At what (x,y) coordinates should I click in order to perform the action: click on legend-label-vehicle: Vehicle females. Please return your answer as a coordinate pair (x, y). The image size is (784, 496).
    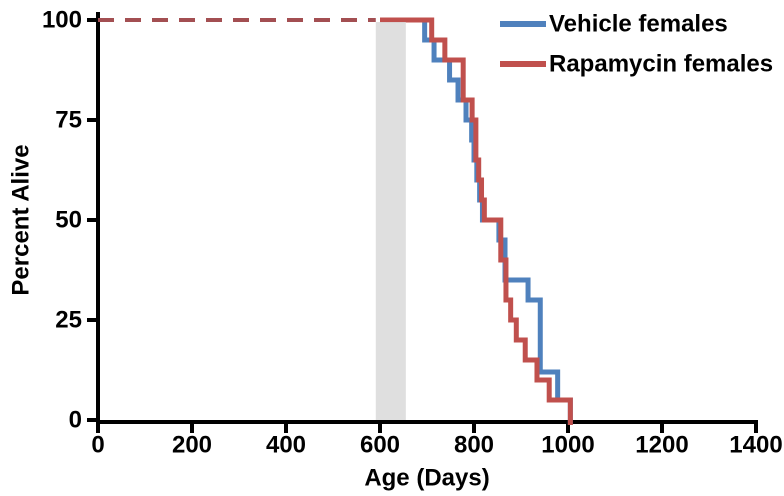
    Looking at the image, I should click on (638, 24).